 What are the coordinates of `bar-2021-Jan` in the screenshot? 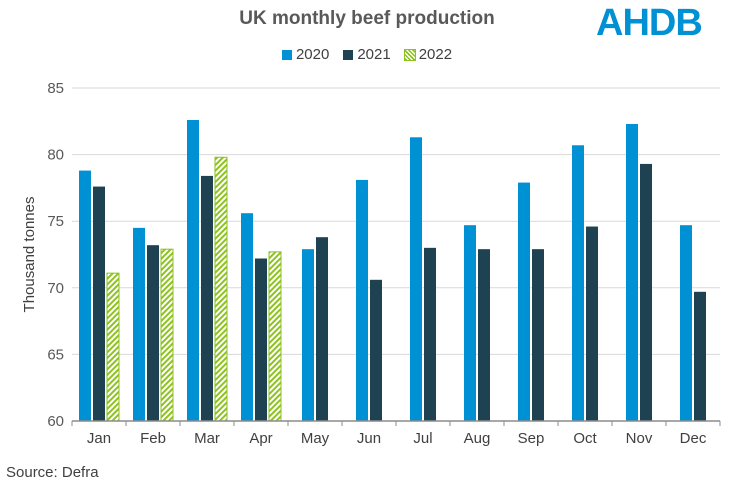 It's located at (99, 303).